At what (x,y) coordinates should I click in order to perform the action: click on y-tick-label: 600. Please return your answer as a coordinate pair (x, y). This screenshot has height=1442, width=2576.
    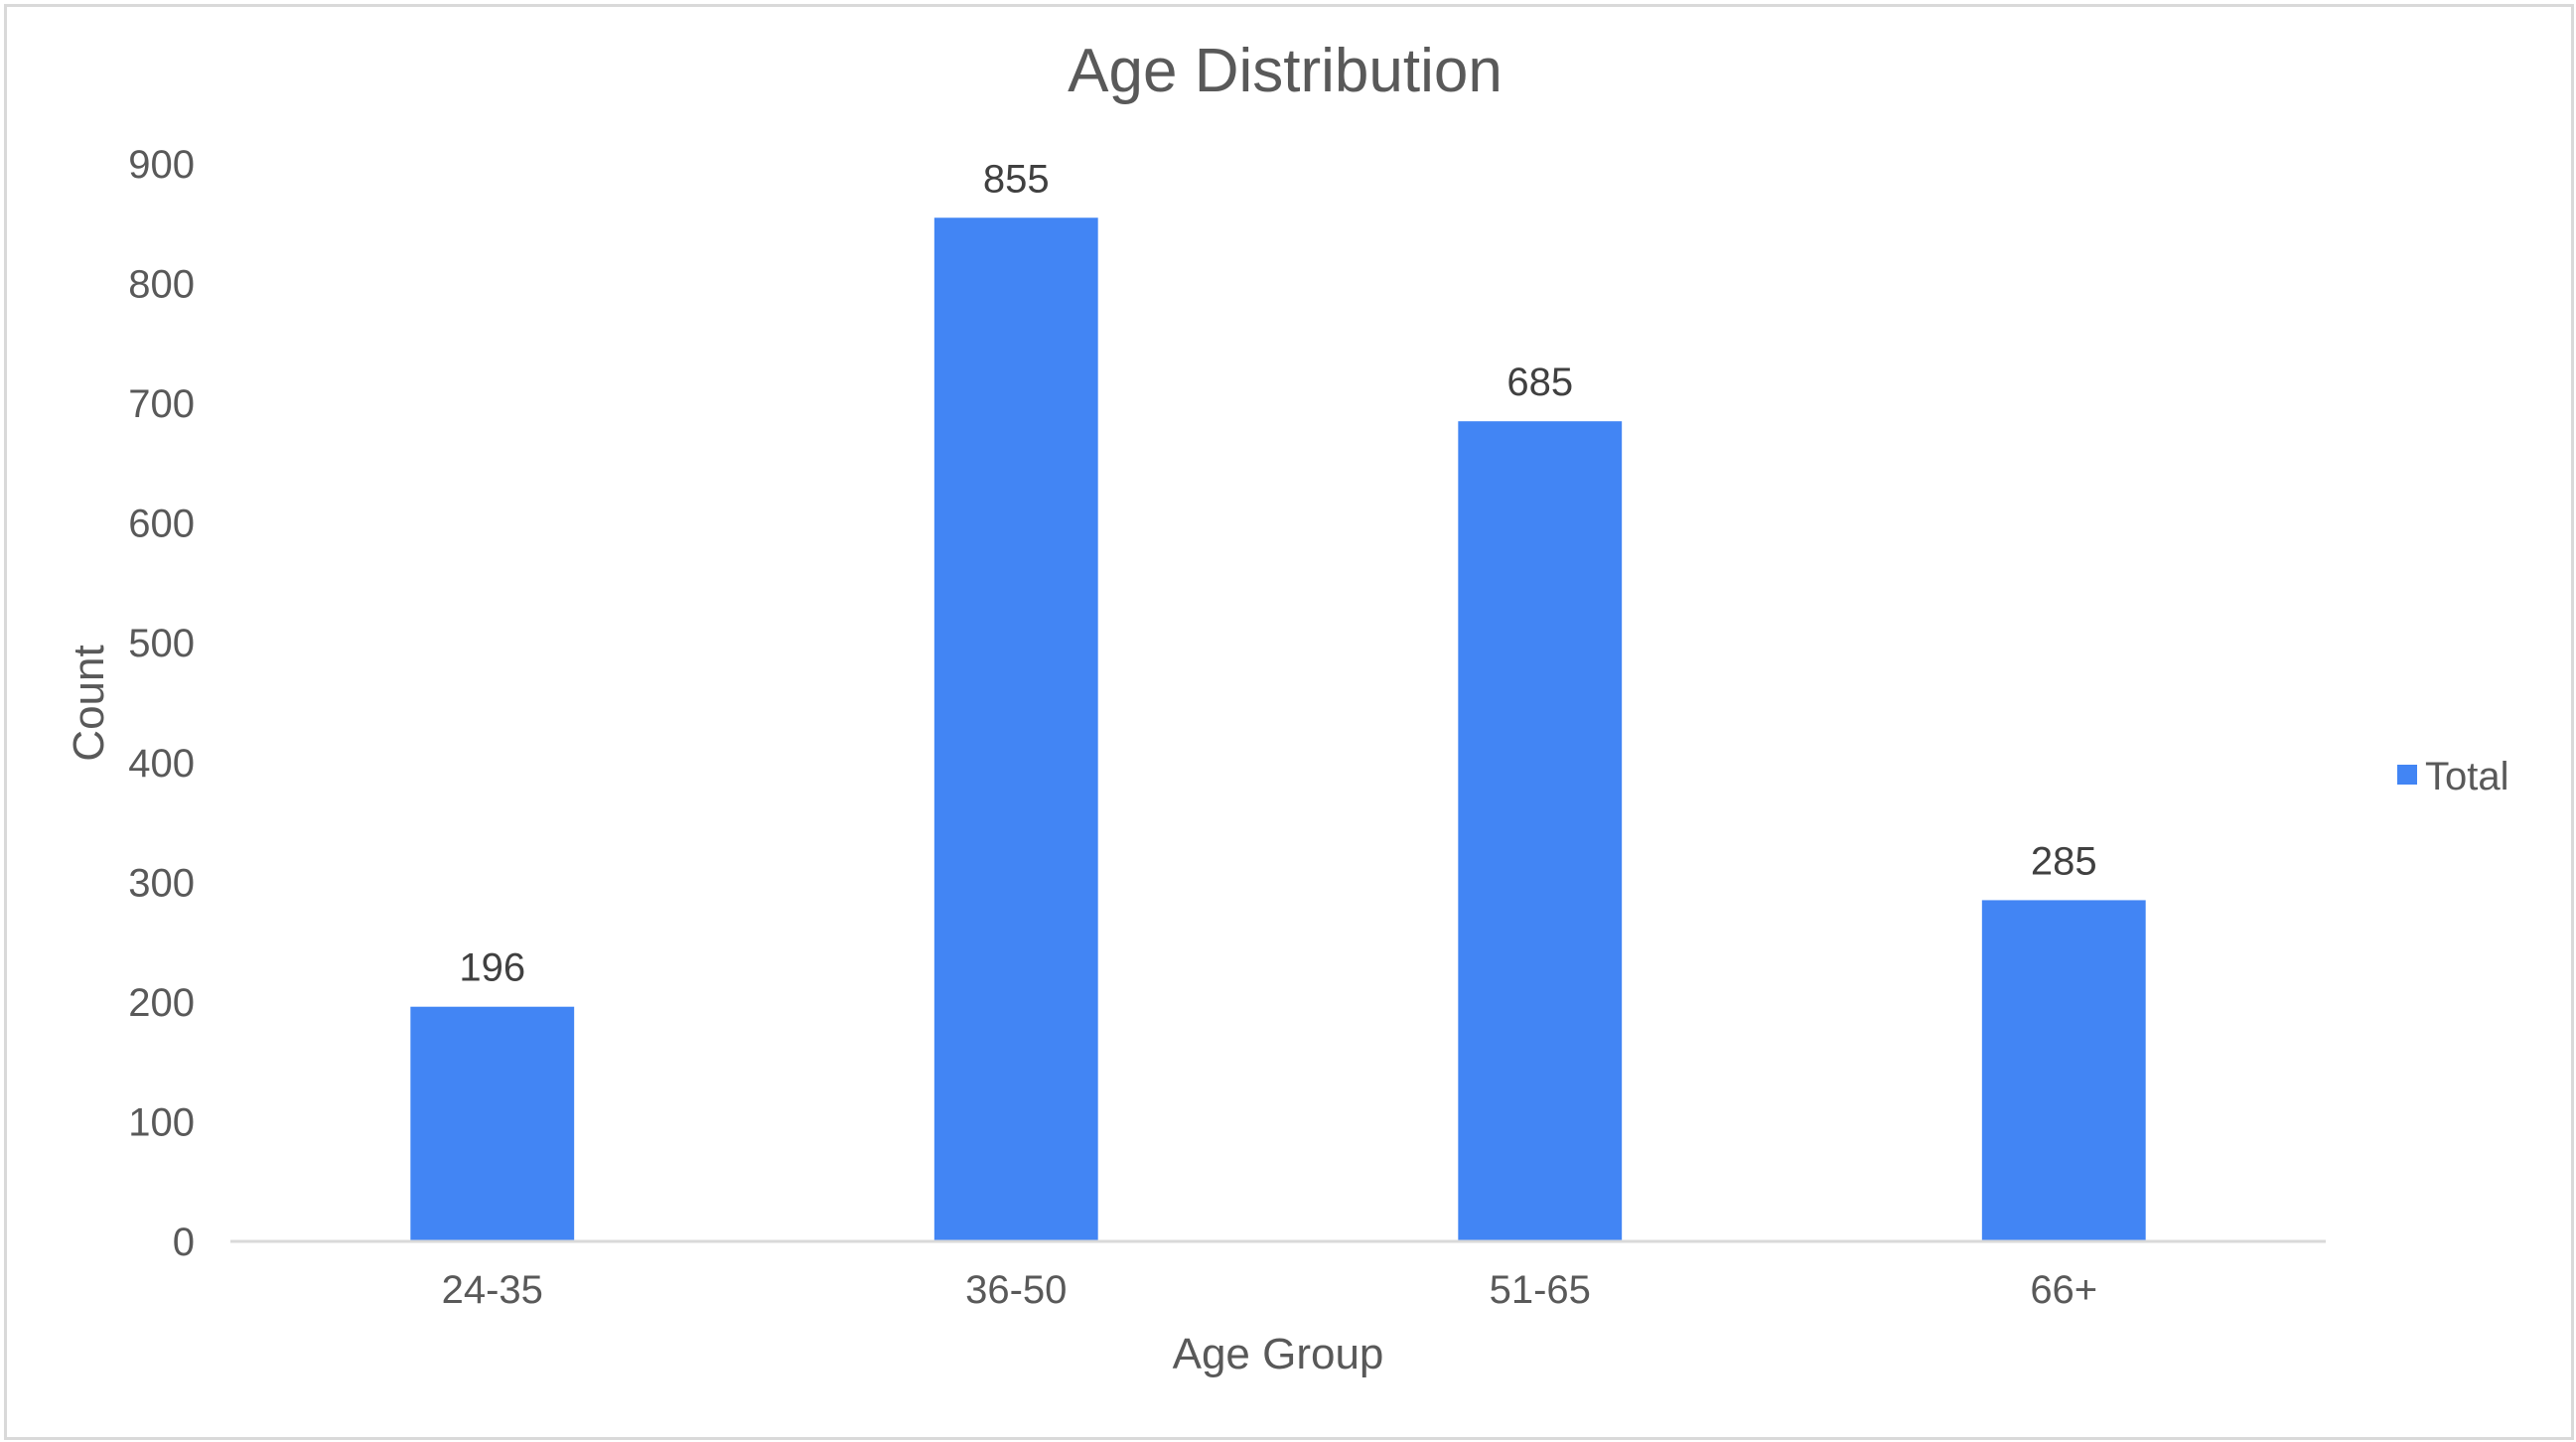
    Looking at the image, I should click on (162, 524).